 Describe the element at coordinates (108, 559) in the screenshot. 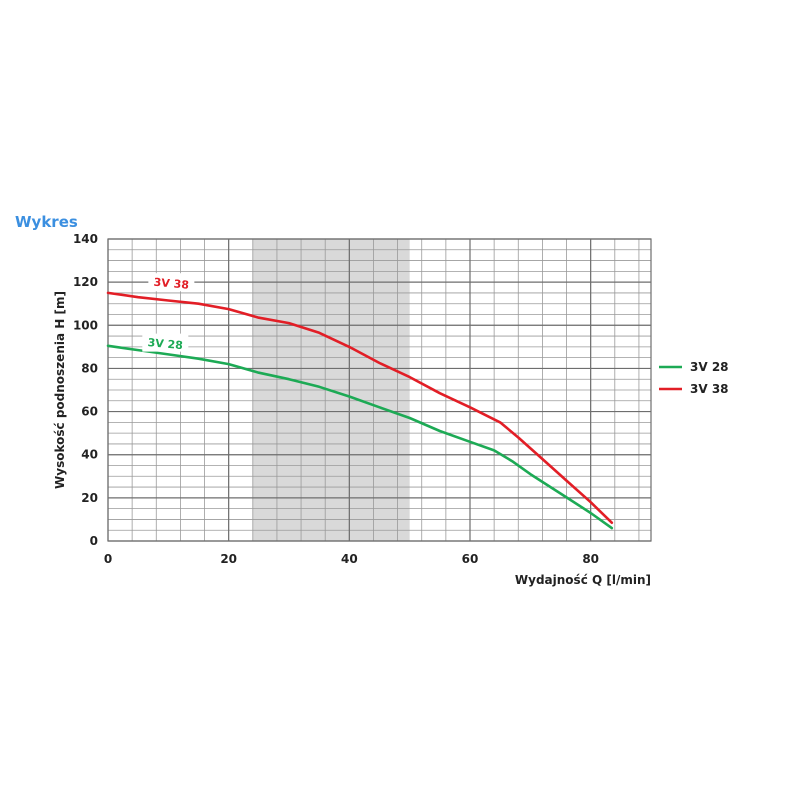

I see `x-tick-label: 0` at that location.